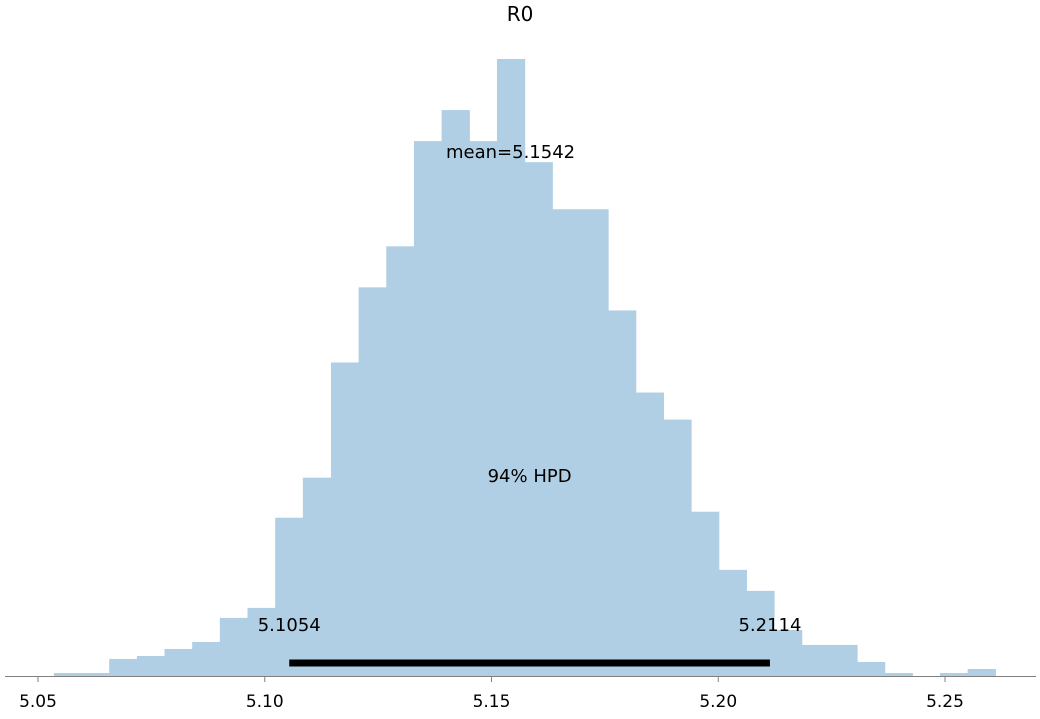 This screenshot has height=719, width=1040. I want to click on x-tick-label: 5.05, so click(38, 702).